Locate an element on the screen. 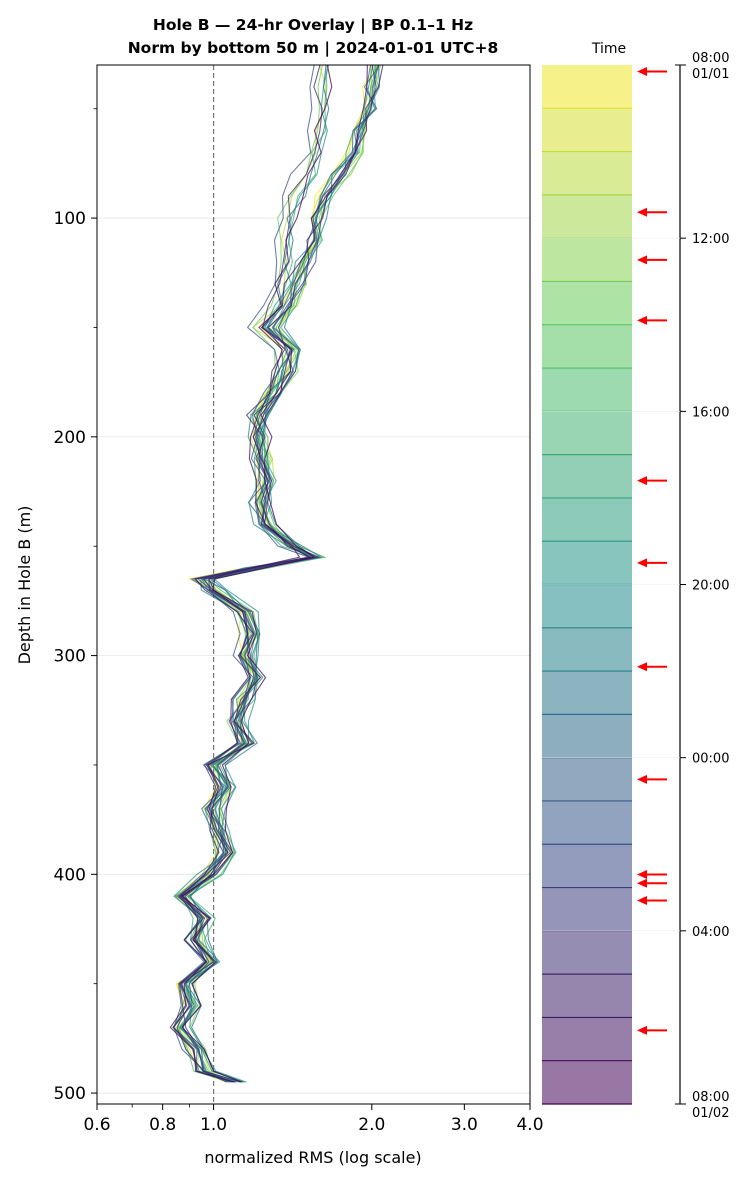  y-axis-label: Depth in Hole B (m) is located at coordinates (24, 585).